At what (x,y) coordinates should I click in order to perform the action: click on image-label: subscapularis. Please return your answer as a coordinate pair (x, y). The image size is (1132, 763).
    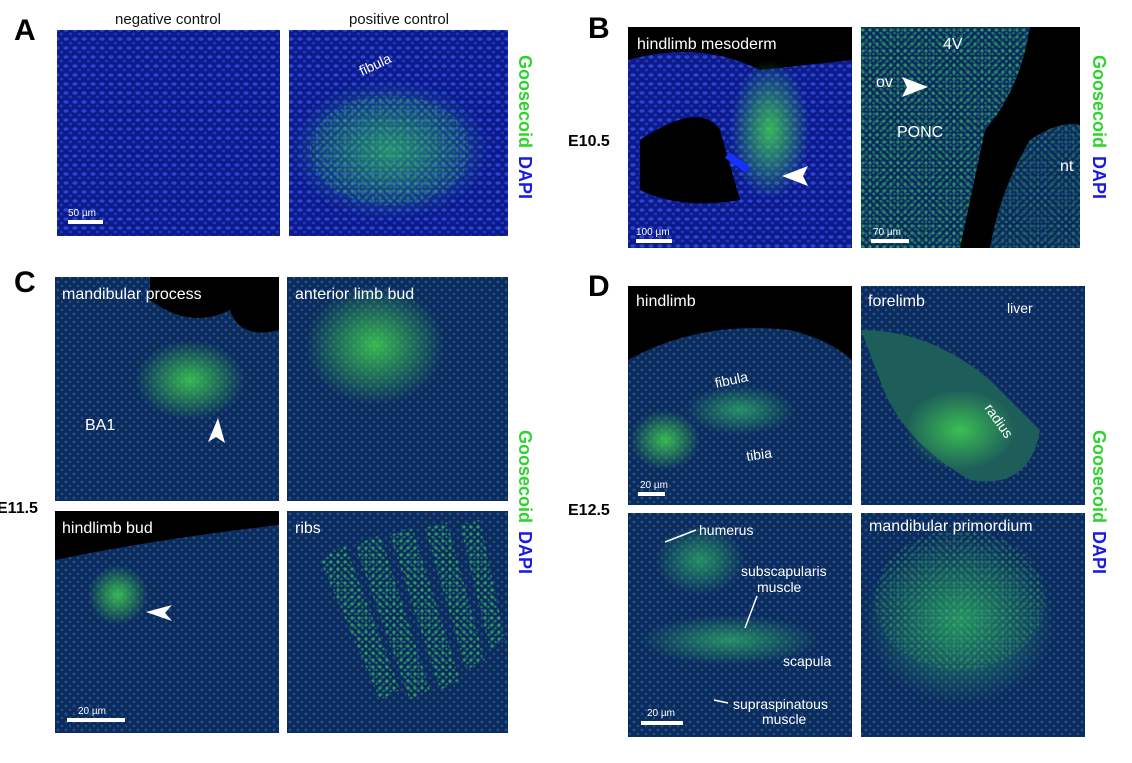
    Looking at the image, I should click on (784, 571).